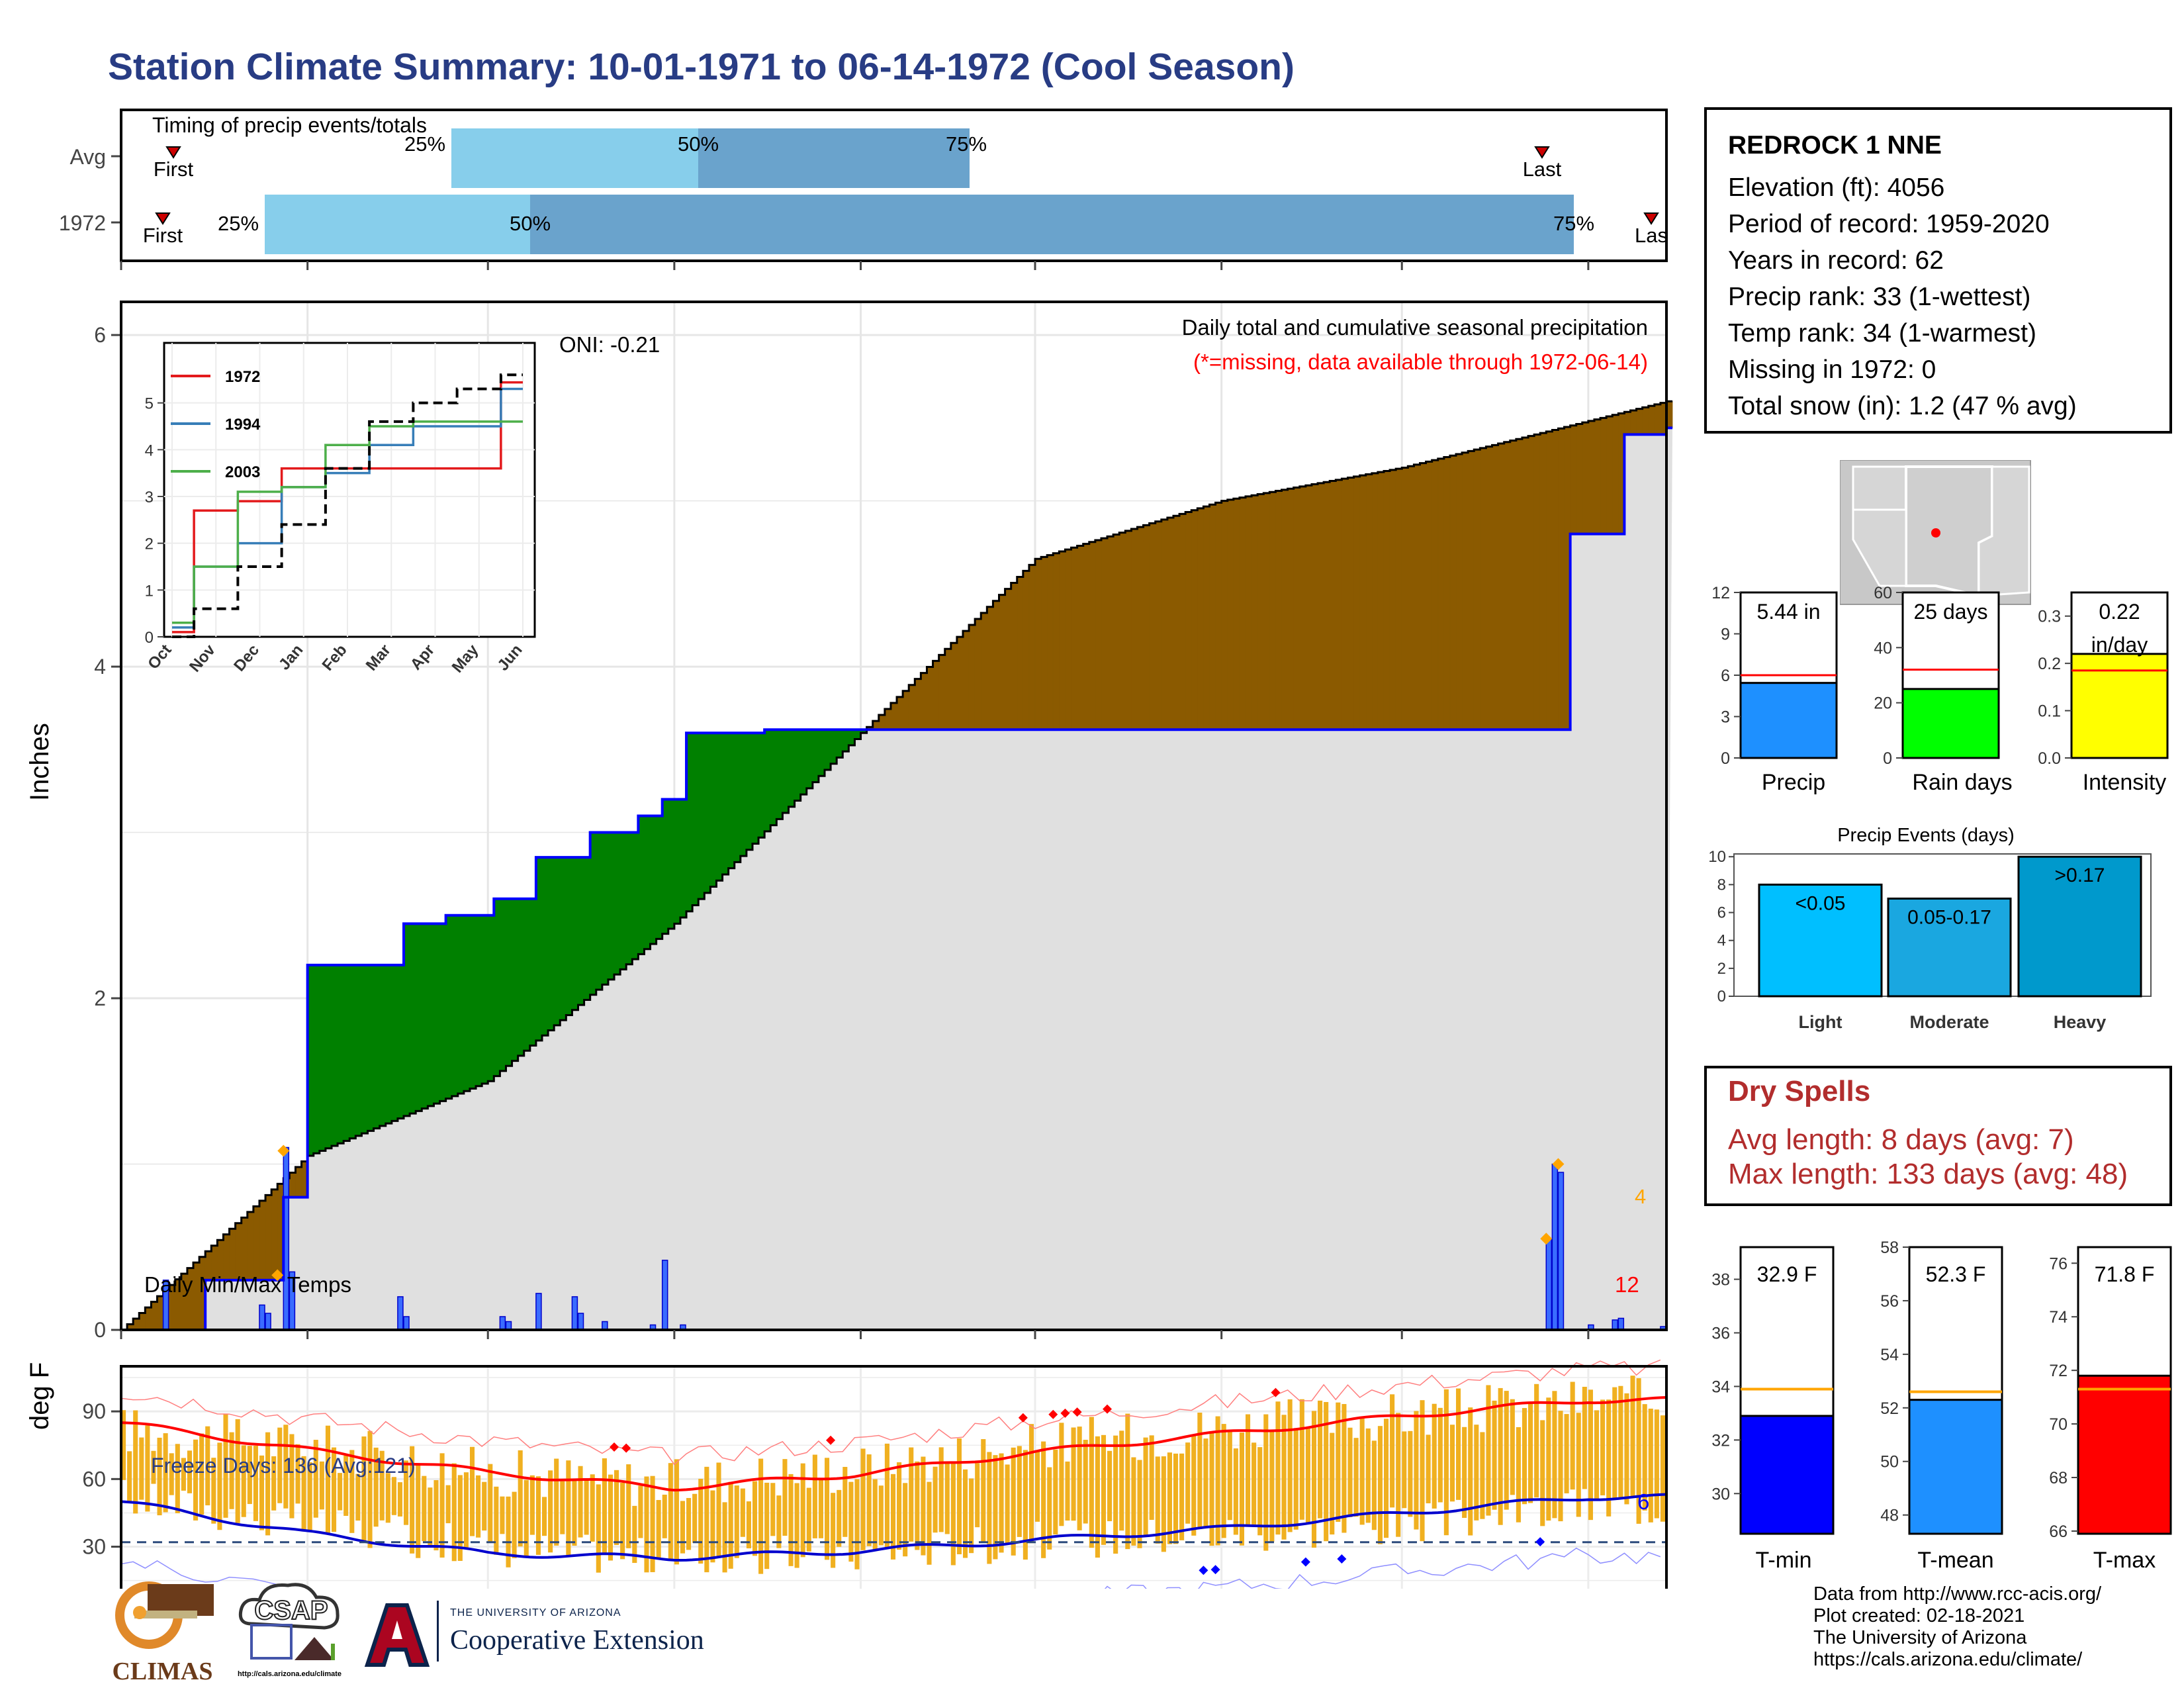  What do you see at coordinates (530, 223) in the screenshot?
I see `timing-p50-label: 50%` at bounding box center [530, 223].